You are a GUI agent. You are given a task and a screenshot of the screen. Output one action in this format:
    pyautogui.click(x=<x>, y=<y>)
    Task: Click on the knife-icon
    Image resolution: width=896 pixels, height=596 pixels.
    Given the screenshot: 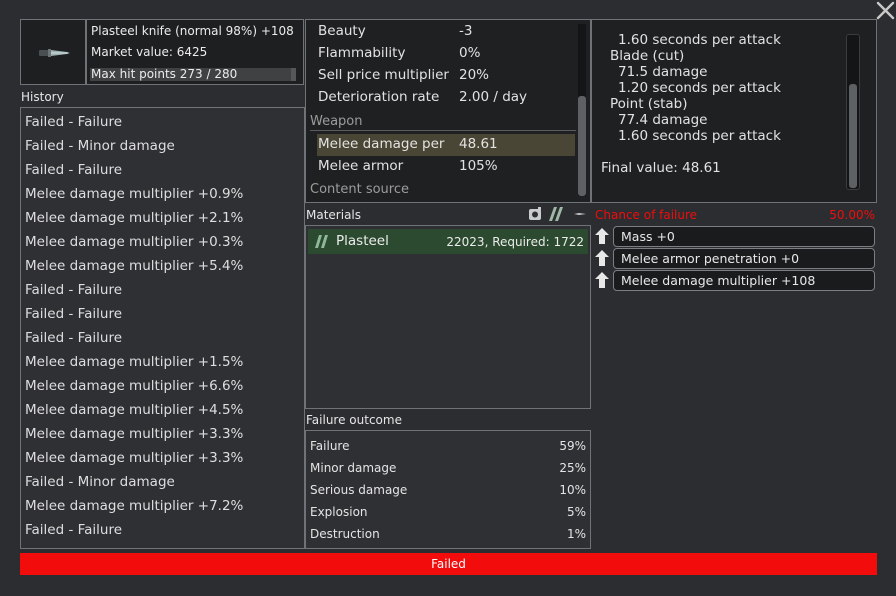 What is the action you would take?
    pyautogui.click(x=54, y=53)
    